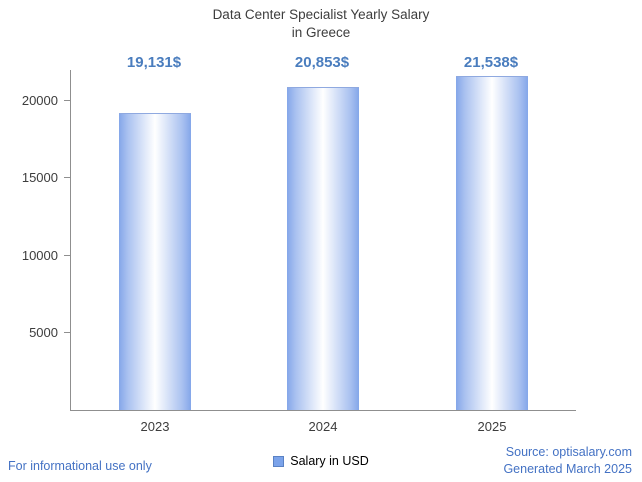 The image size is (642, 482). Describe the element at coordinates (39, 100) in the screenshot. I see `y-tick-label: 20000` at that location.